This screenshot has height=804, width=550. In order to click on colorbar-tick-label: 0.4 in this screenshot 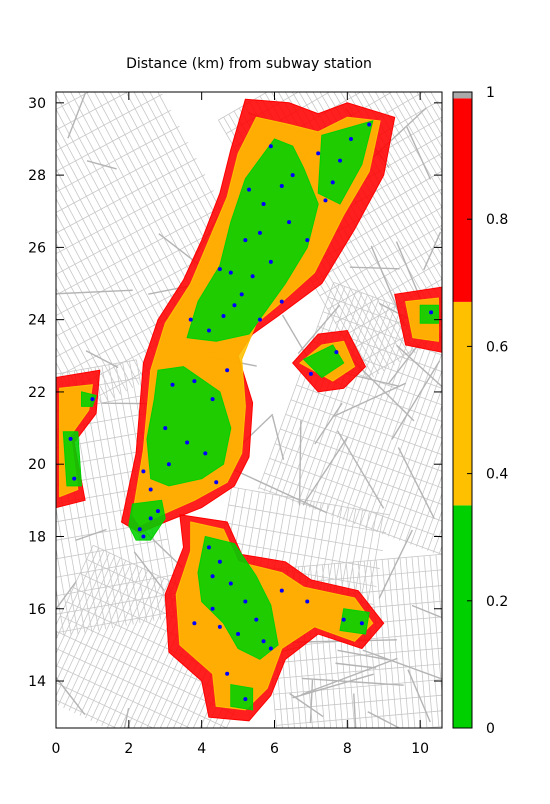, I will do `click(497, 475)`.